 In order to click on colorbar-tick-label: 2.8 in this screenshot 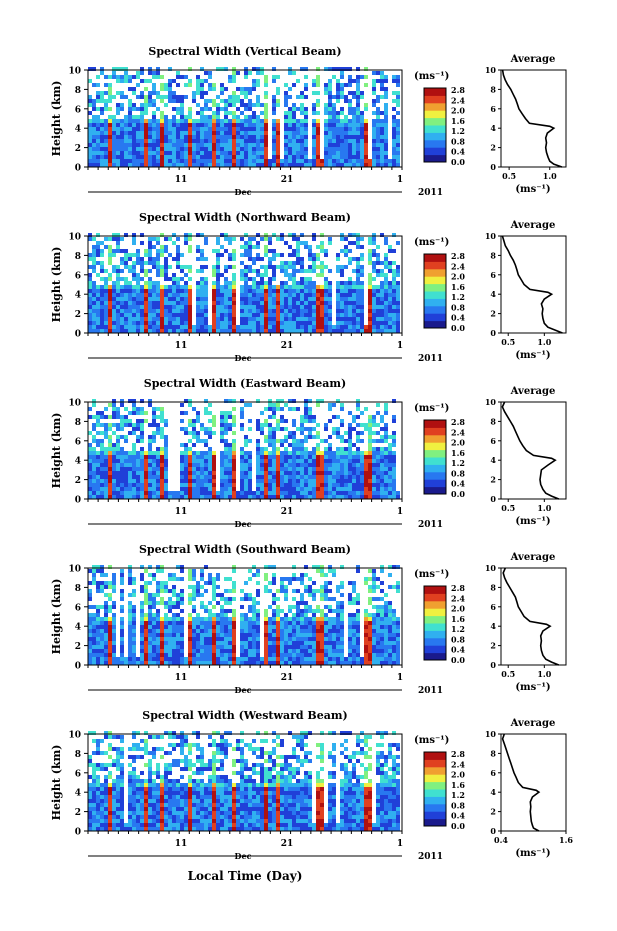, I will do `click(458, 90)`.